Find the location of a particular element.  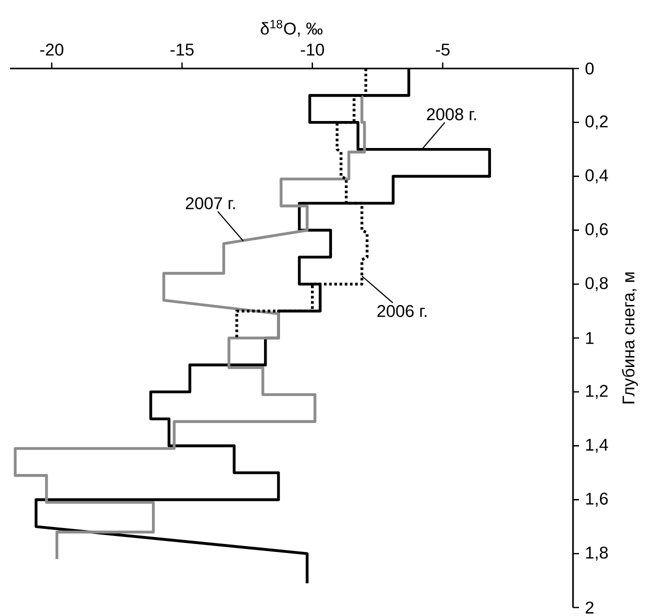

annotation: 2007 г. is located at coordinates (210, 203).